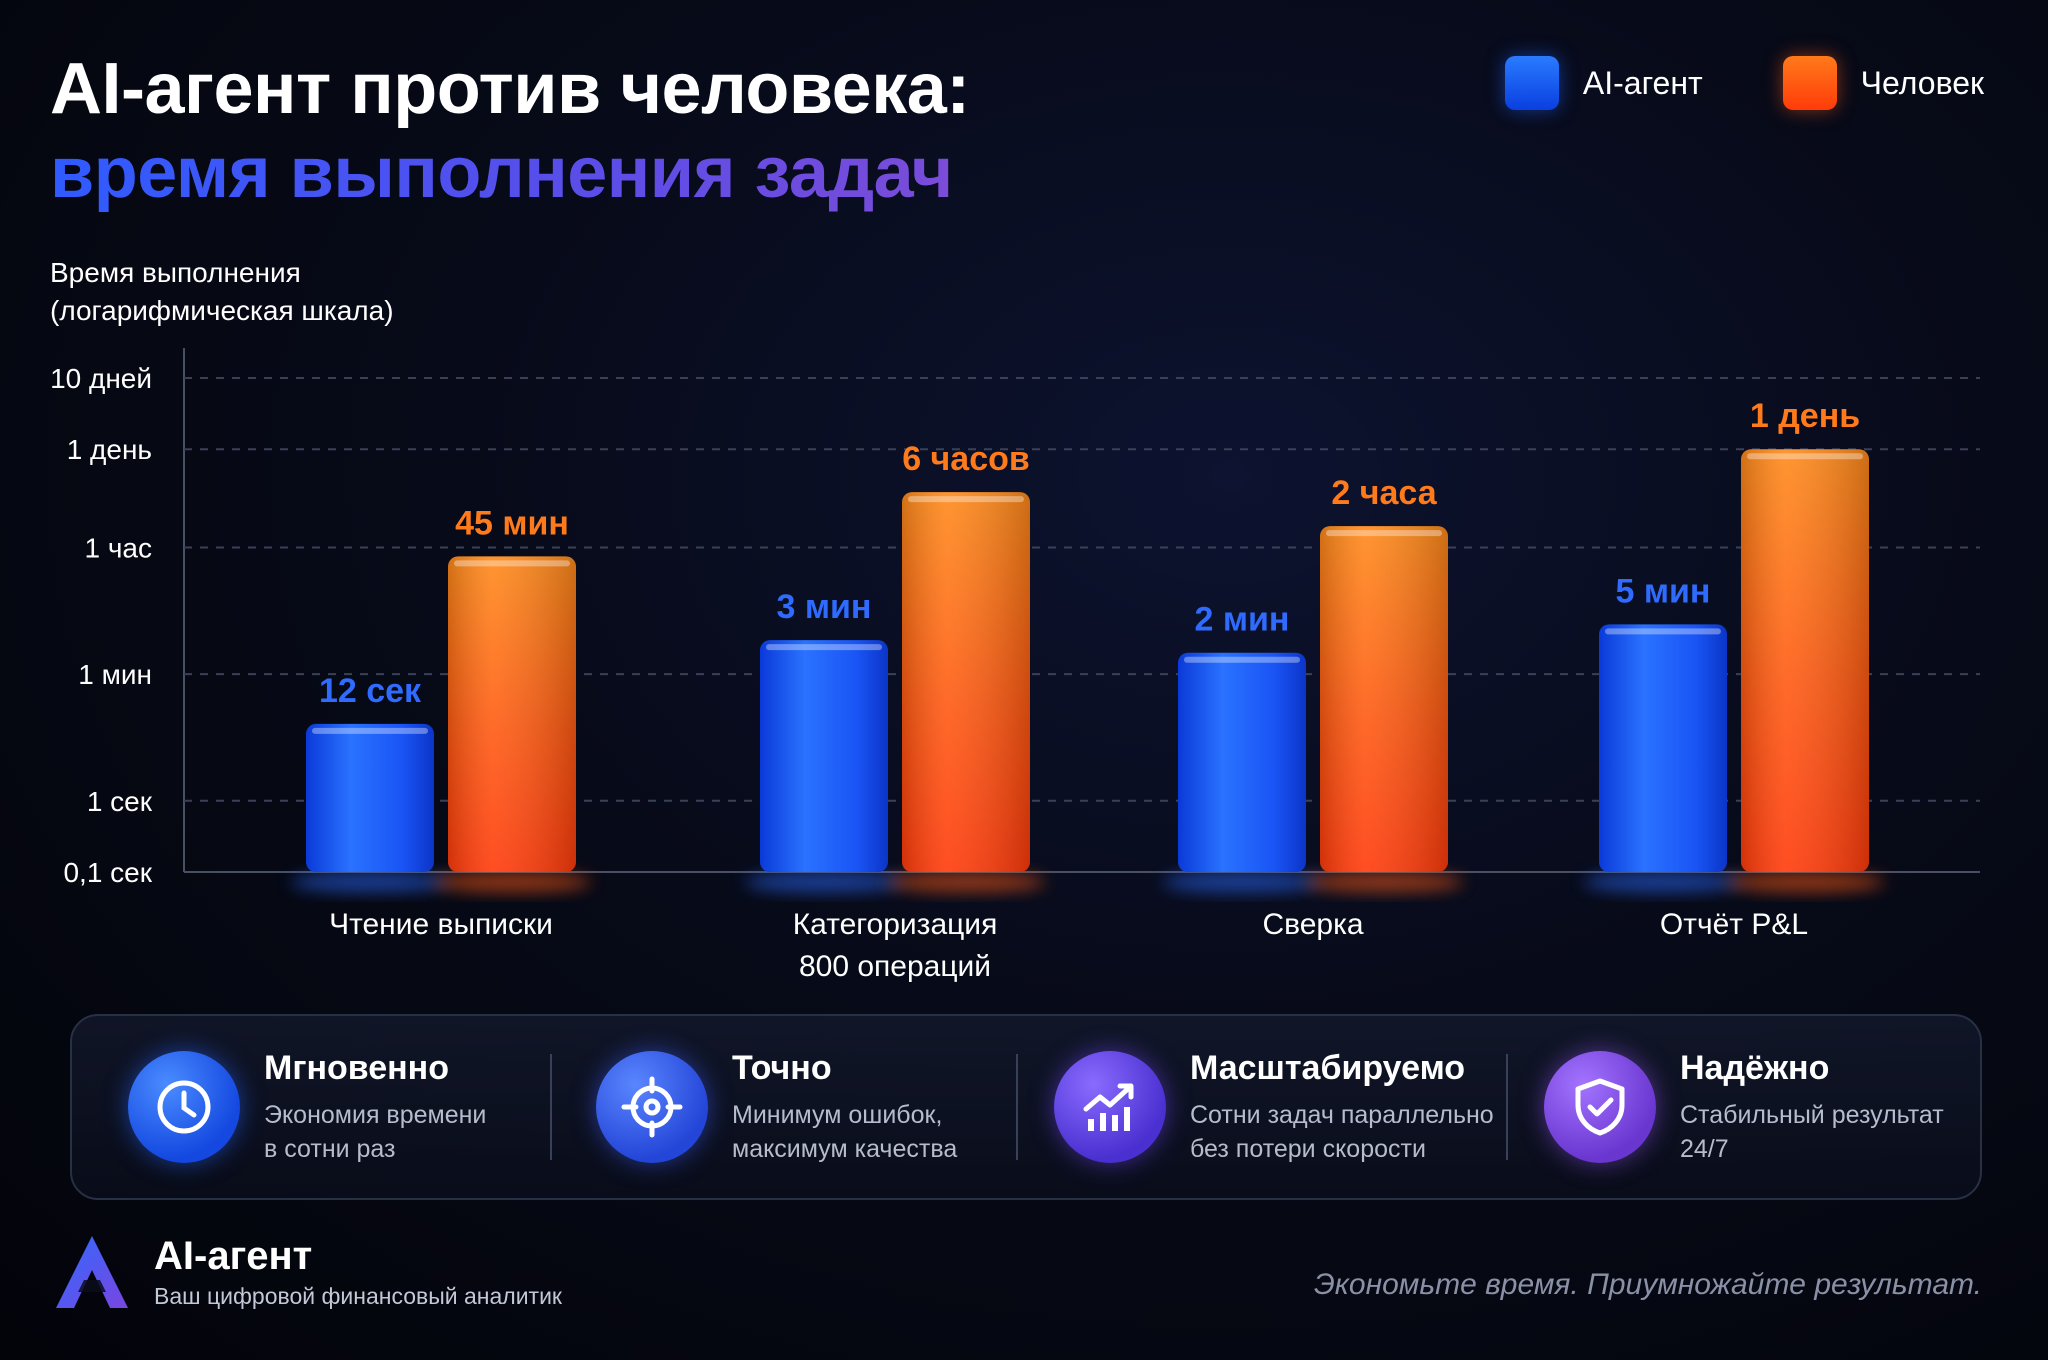 This screenshot has width=2048, height=1360. What do you see at coordinates (1755, 1067) in the screenshot?
I see `feature-title: Надёжно` at bounding box center [1755, 1067].